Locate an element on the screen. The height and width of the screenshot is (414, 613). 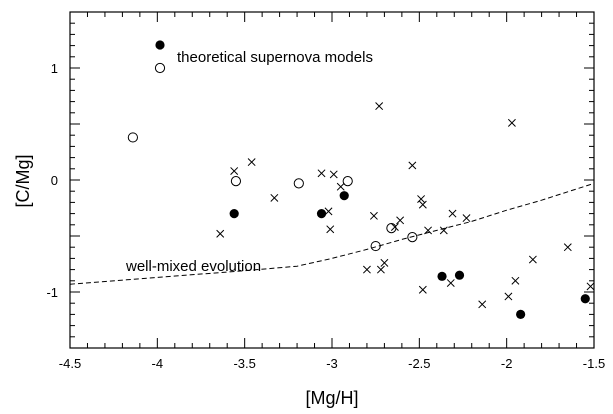
y-tick-label: 0 is located at coordinates (54, 180).